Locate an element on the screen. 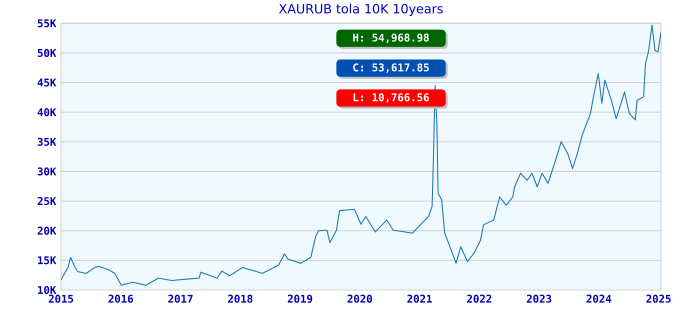 Image resolution: width=680 pixels, height=320 pixels. x-tick-label: 2020 is located at coordinates (360, 298).